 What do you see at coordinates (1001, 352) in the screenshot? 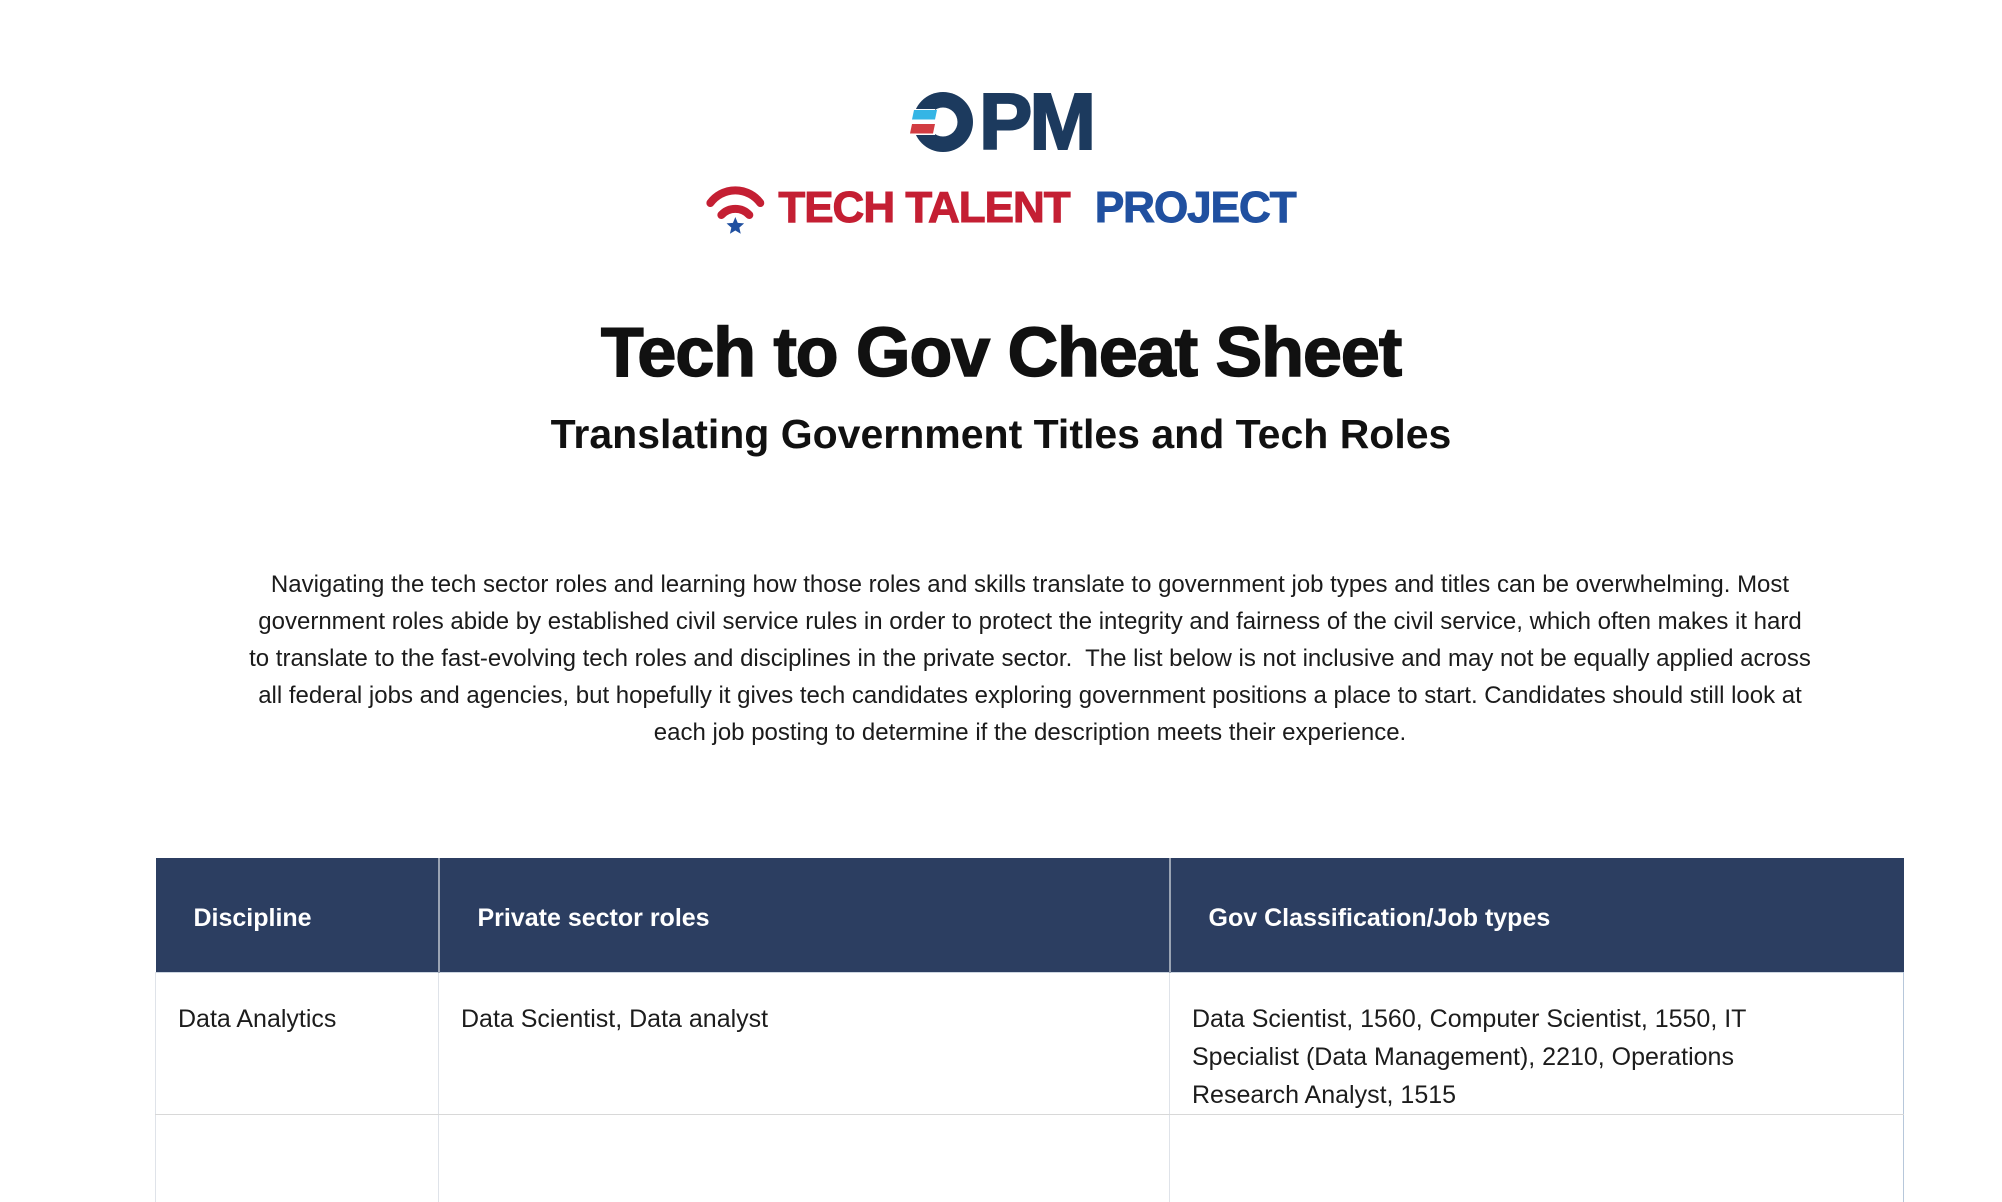
I see `page-title: Tech to Gov Cheat Sheet` at bounding box center [1001, 352].